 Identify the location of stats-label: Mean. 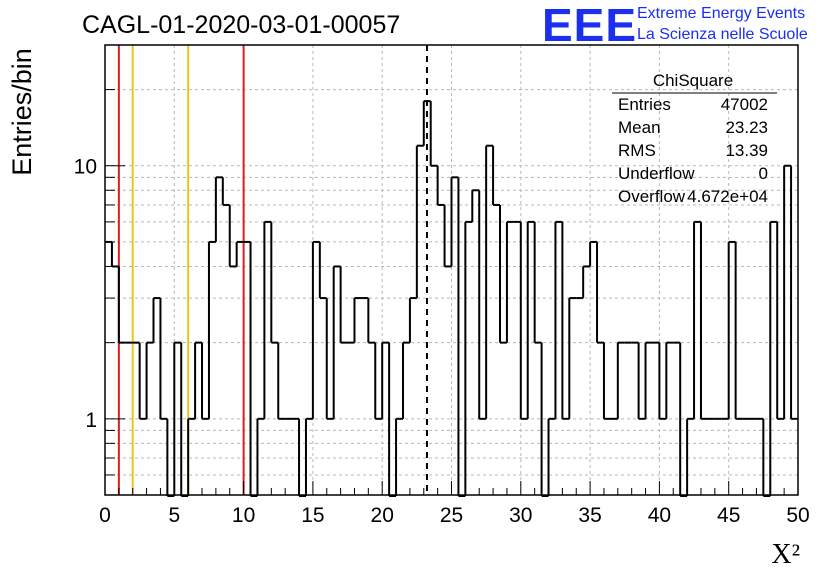
(639, 127).